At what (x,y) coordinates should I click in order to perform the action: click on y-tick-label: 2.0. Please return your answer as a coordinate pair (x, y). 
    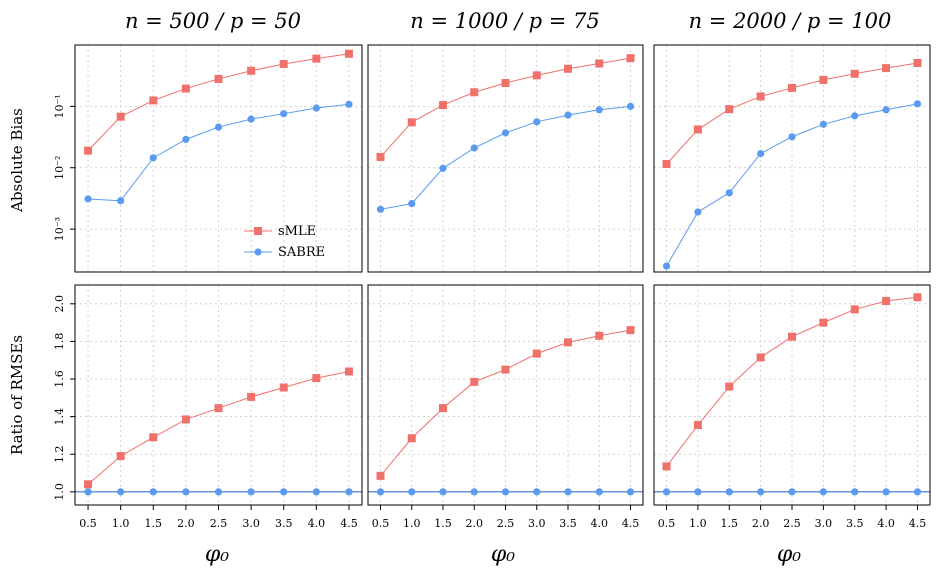
    Looking at the image, I should click on (59, 304).